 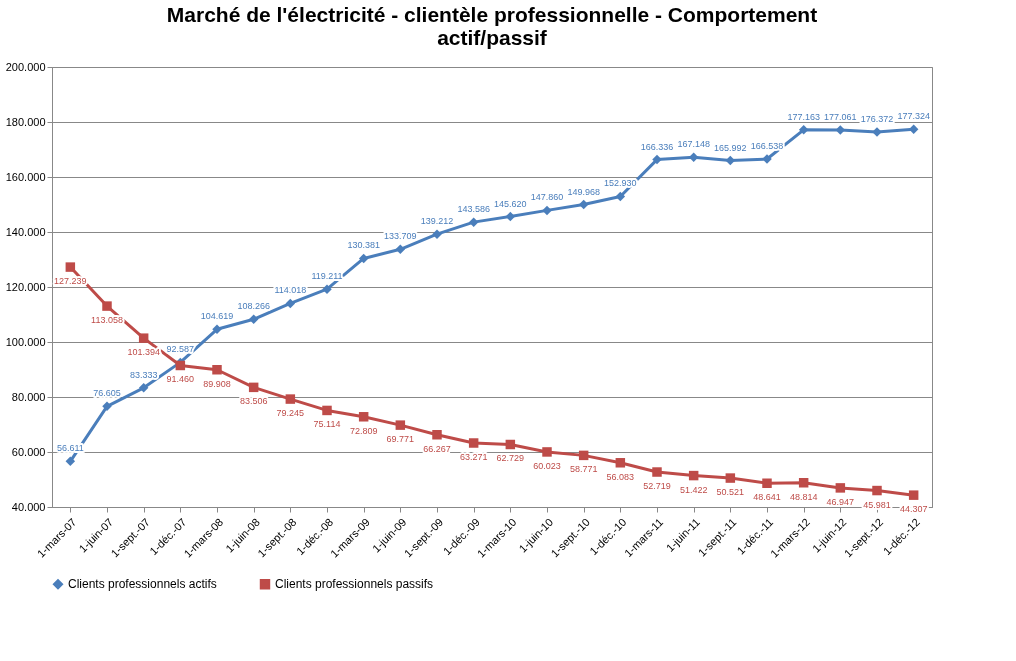 What do you see at coordinates (363, 245) in the screenshot?
I see `data-label: 130.381` at bounding box center [363, 245].